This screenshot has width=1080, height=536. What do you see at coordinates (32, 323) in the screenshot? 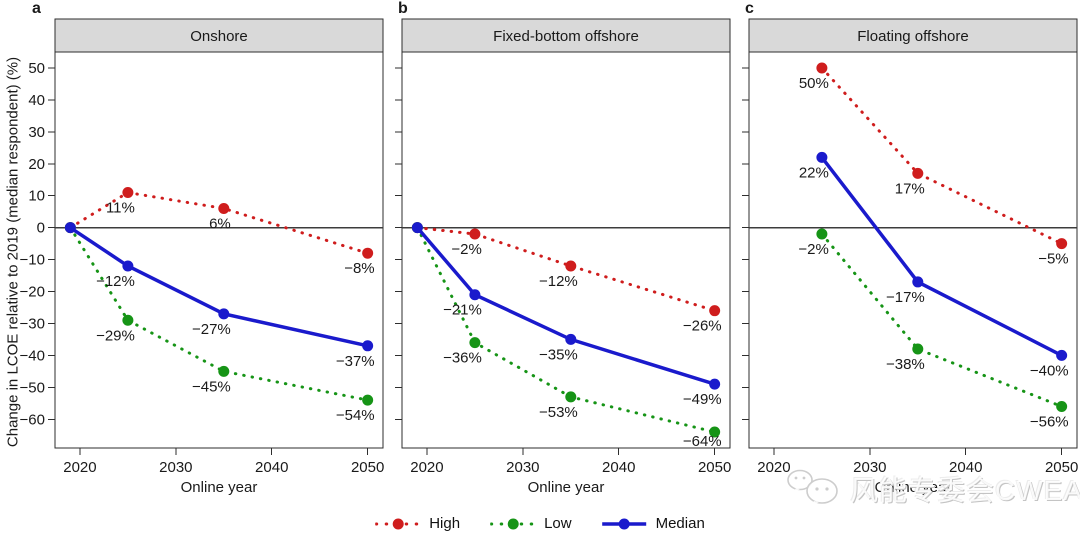
I see `y-tick-label: −30` at bounding box center [32, 323].